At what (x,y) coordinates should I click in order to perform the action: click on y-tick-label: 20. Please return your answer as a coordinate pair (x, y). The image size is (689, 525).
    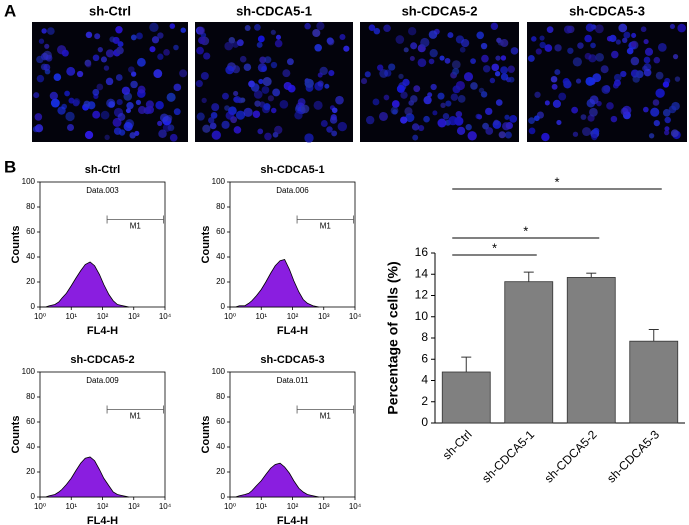
    Looking at the image, I should click on (30, 471).